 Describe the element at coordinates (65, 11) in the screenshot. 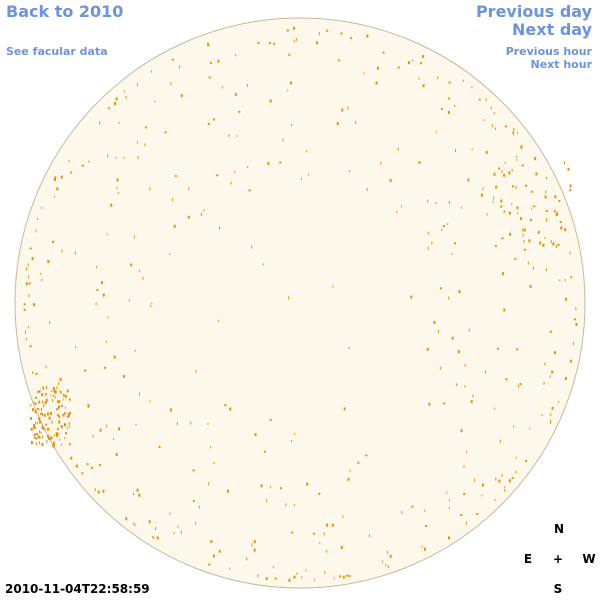

I see `back-link: Back to 2010` at that location.